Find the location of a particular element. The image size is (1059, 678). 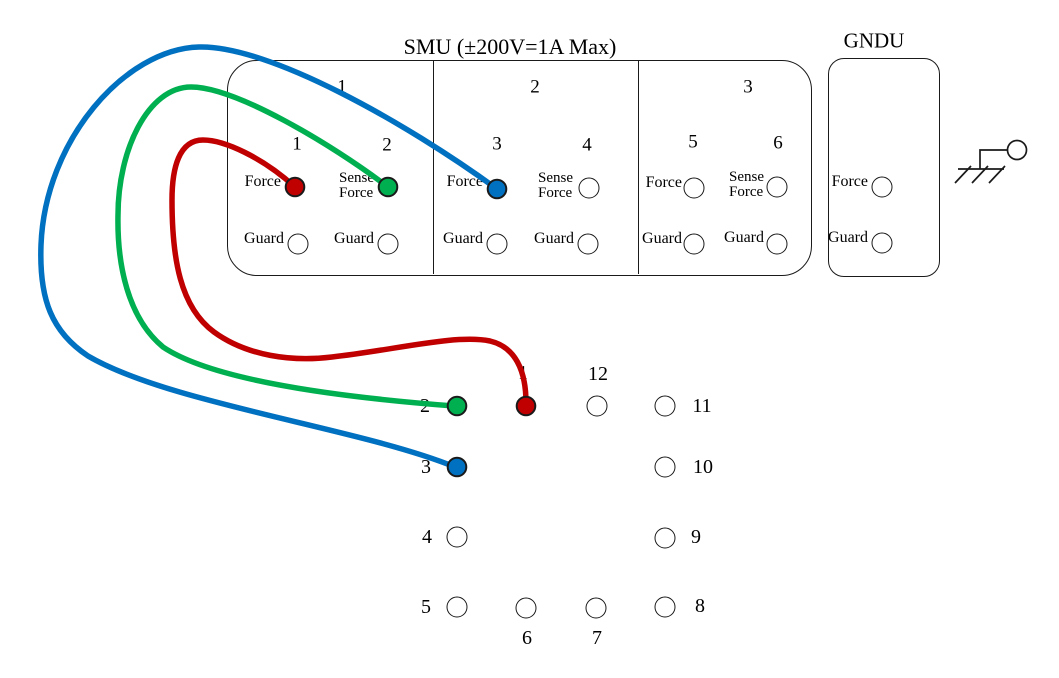

smu-guard-label-2: Guard is located at coordinates (354, 238).